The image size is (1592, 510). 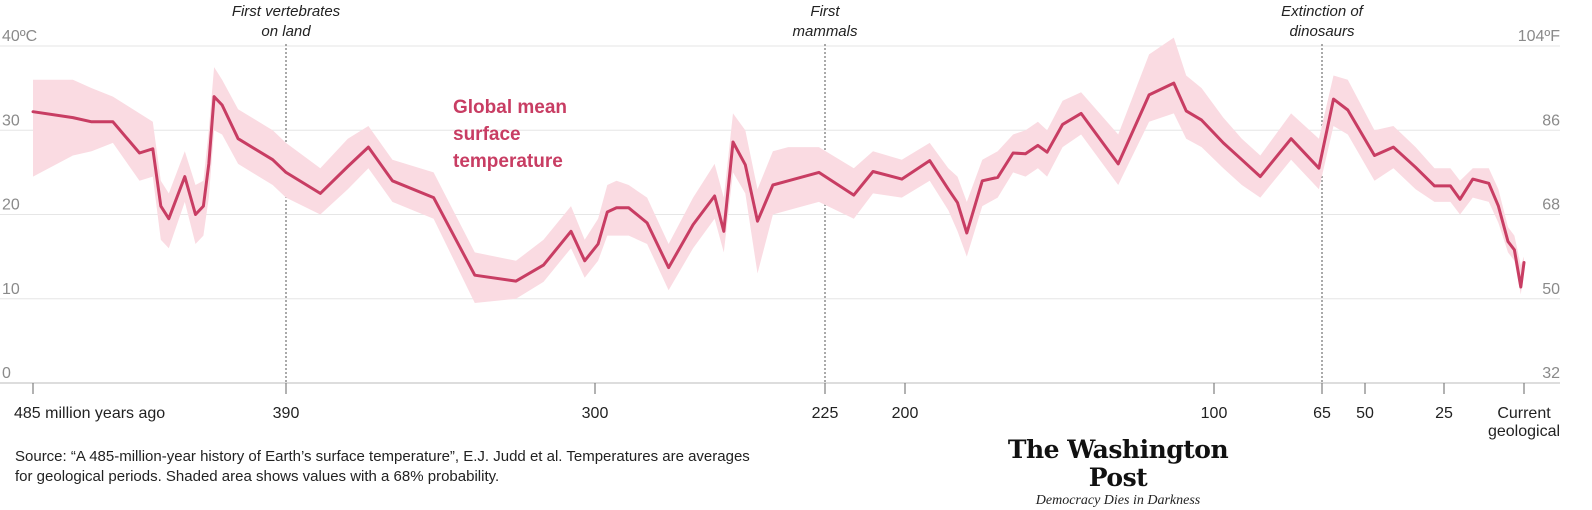 I want to click on y-right-tick-label: 86, so click(x=1551, y=120).